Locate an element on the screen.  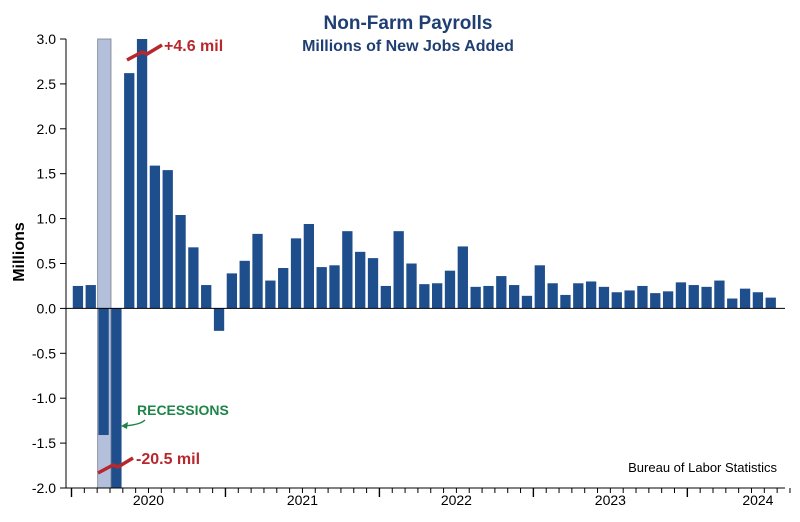
annotations: +4.6 mil -20.5 mil RECESSIONS is located at coordinates (163, 256).